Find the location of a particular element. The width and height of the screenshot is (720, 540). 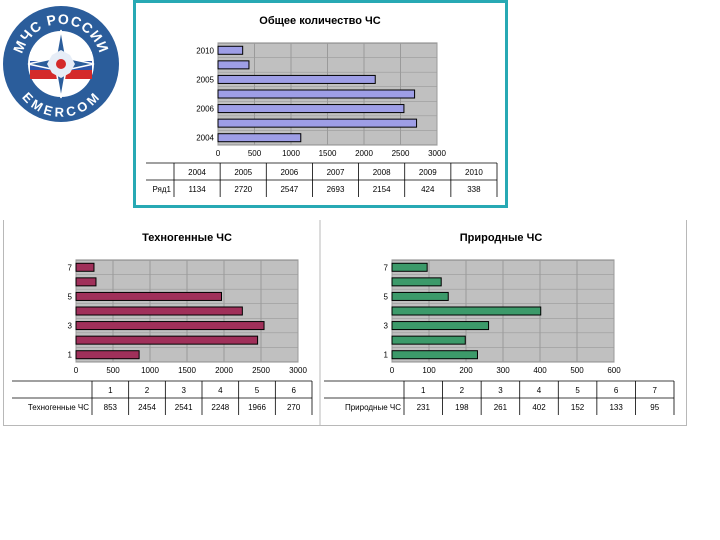

x-tick-label: 400 is located at coordinates (540, 370).